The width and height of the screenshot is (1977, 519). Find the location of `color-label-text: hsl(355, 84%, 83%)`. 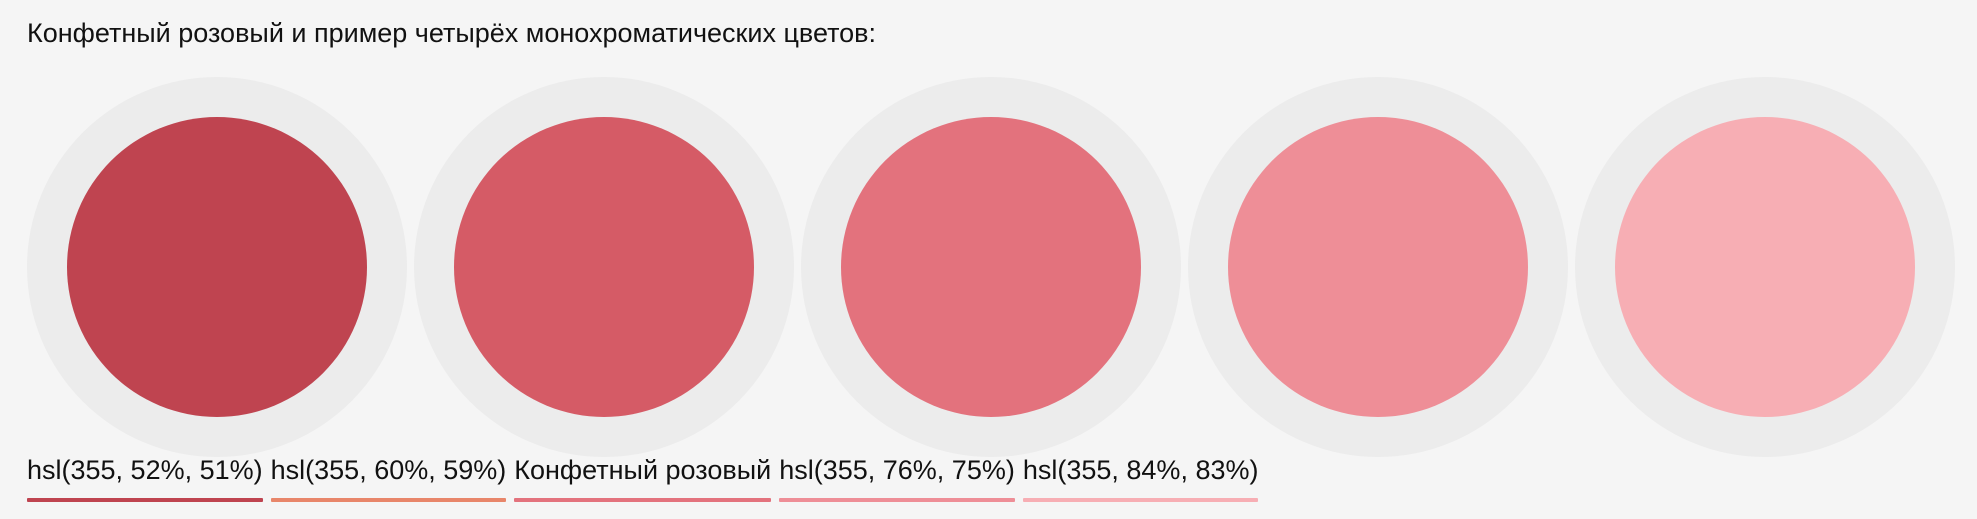

color-label-text: hsl(355, 84%, 83%) is located at coordinates (1140, 470).